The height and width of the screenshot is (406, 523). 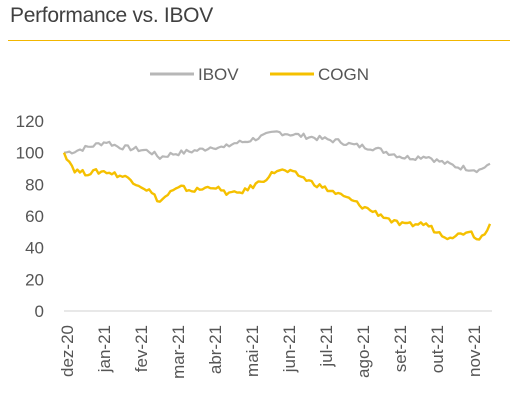 What do you see at coordinates (326, 346) in the screenshot?
I see `x-tick-label: jul-21` at bounding box center [326, 346].